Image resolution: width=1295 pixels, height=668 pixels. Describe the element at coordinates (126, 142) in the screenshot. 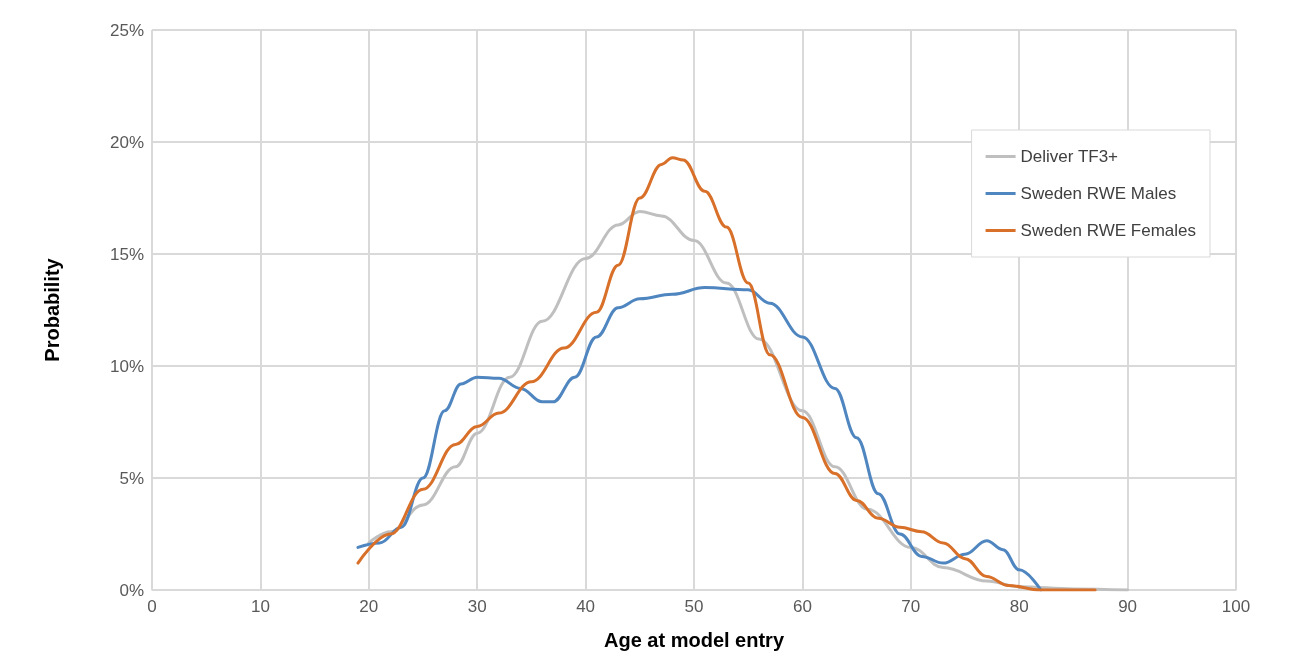

I see `y-tick-label: 20%` at that location.